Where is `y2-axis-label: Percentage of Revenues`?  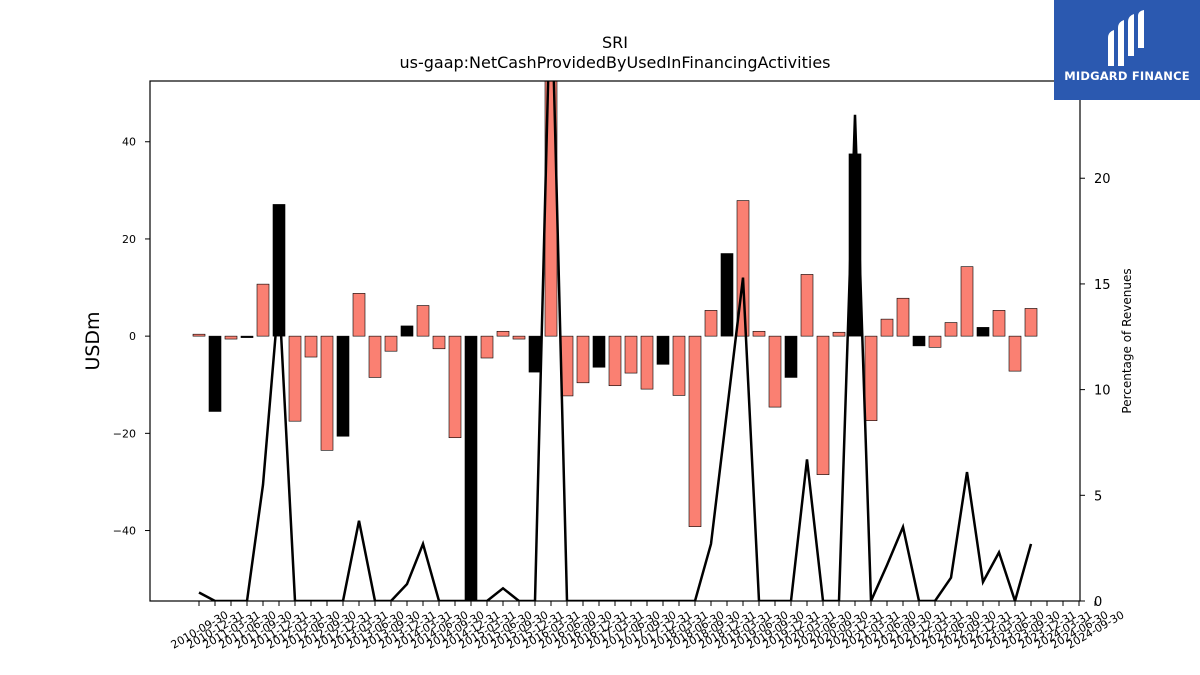
y2-axis-label: Percentage of Revenues is located at coordinates (1127, 340).